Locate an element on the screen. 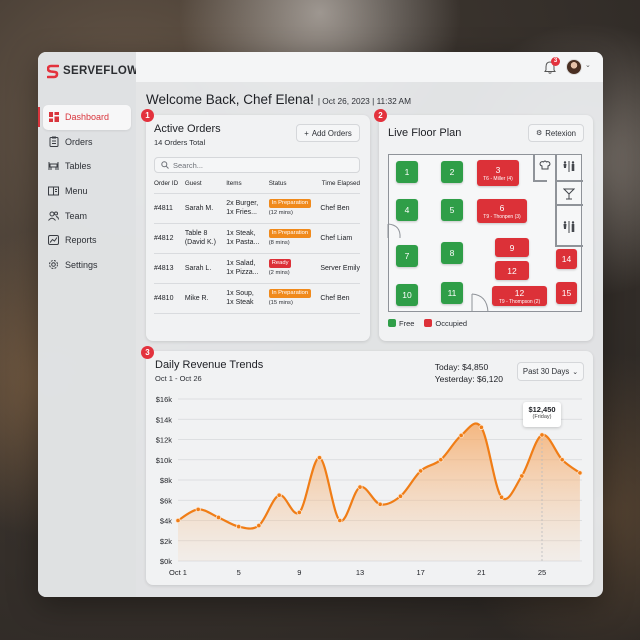  floor-table-14: 14 is located at coordinates (566, 259).